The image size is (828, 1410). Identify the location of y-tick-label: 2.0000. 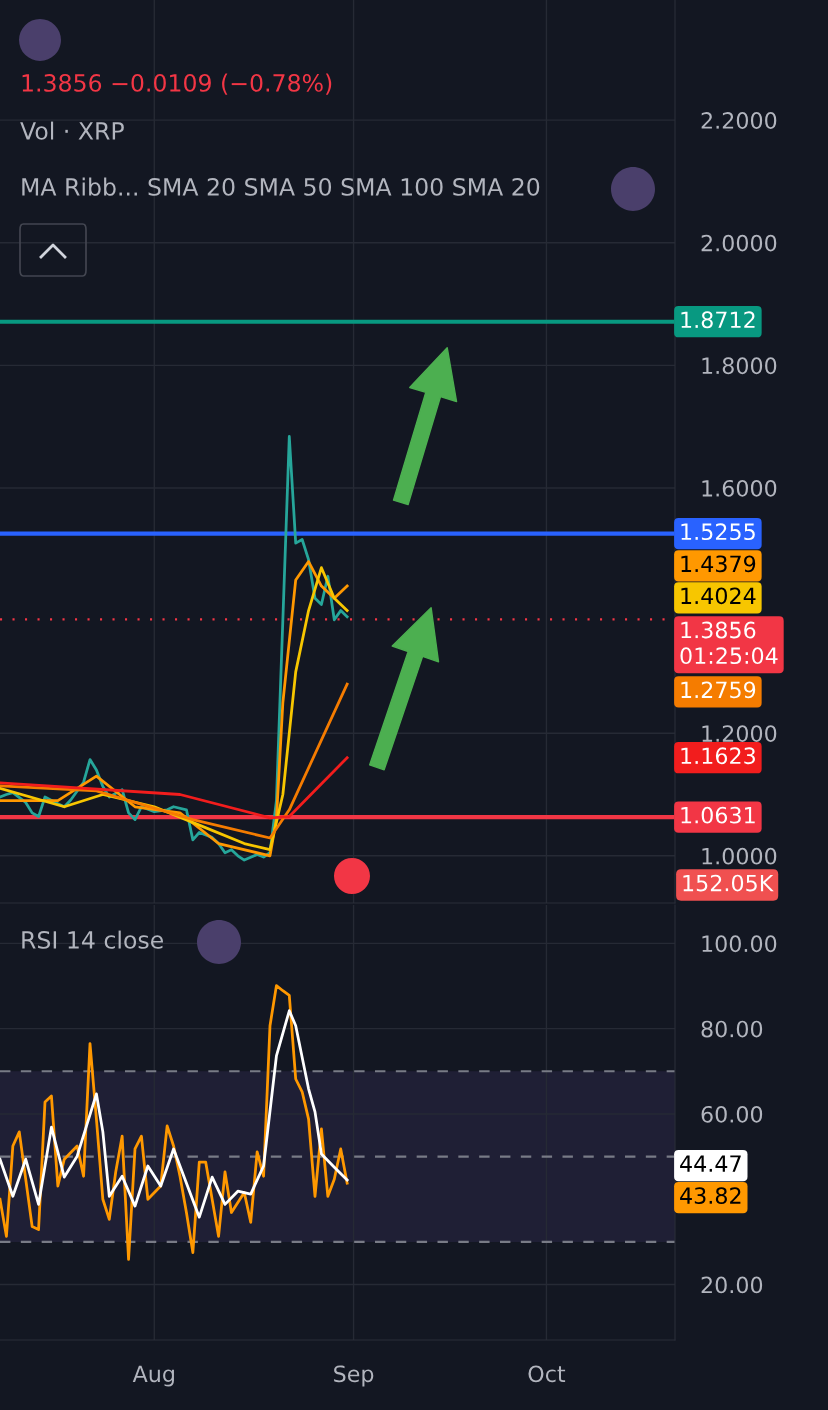
(739, 243).